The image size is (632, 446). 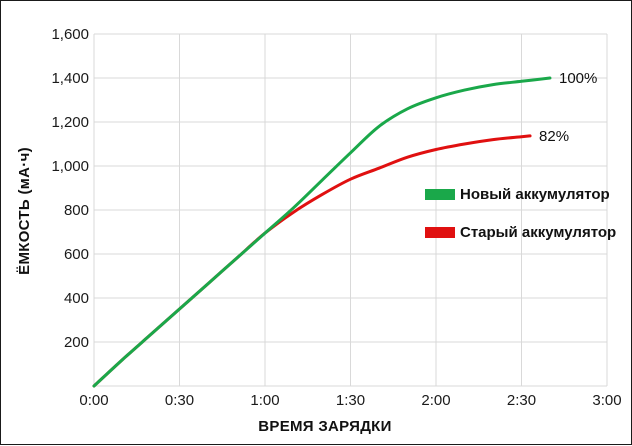 What do you see at coordinates (70, 34) in the screenshot?
I see `y-tick-label: 1,600` at bounding box center [70, 34].